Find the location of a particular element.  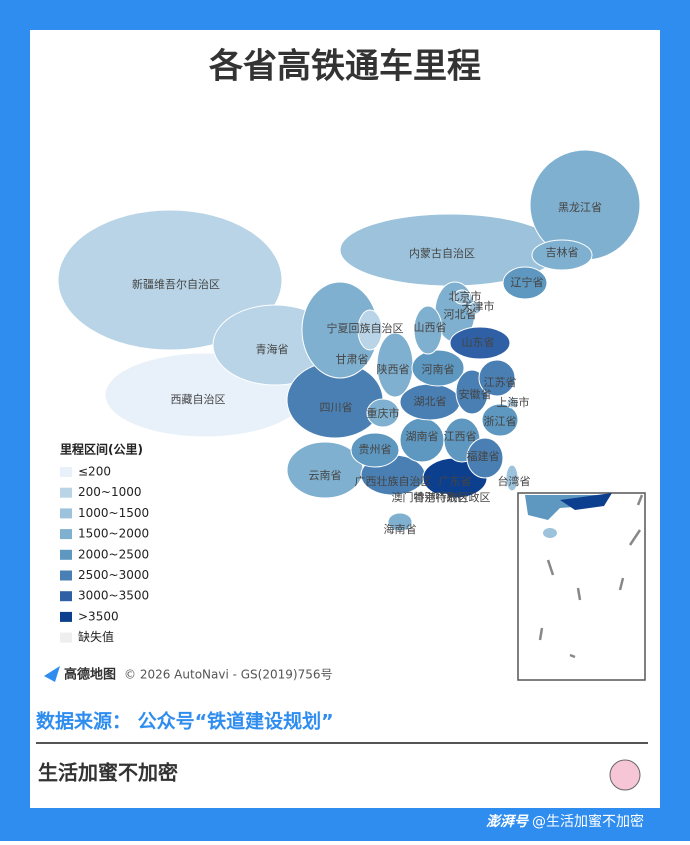

province-label: 新疆维吾尔自治区 is located at coordinates (176, 284).